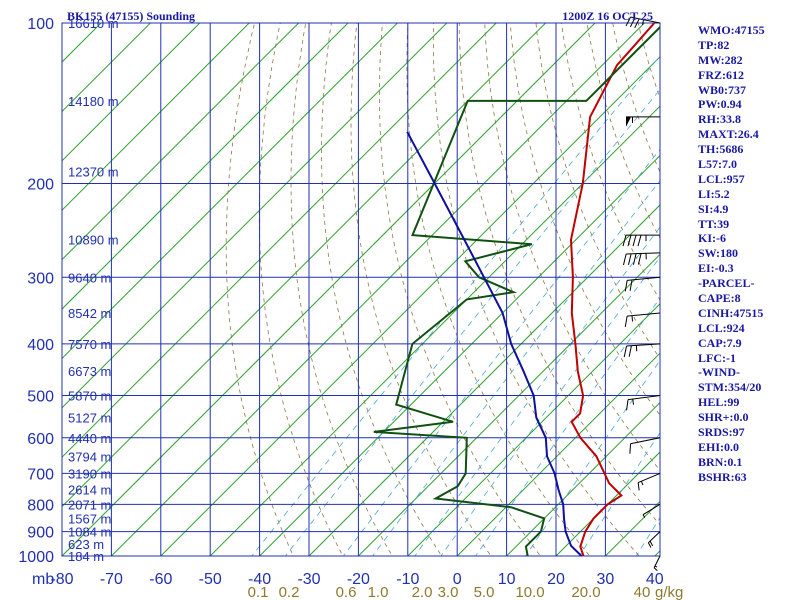  What do you see at coordinates (89, 418) in the screenshot?
I see `height-label: 5127 m` at bounding box center [89, 418].